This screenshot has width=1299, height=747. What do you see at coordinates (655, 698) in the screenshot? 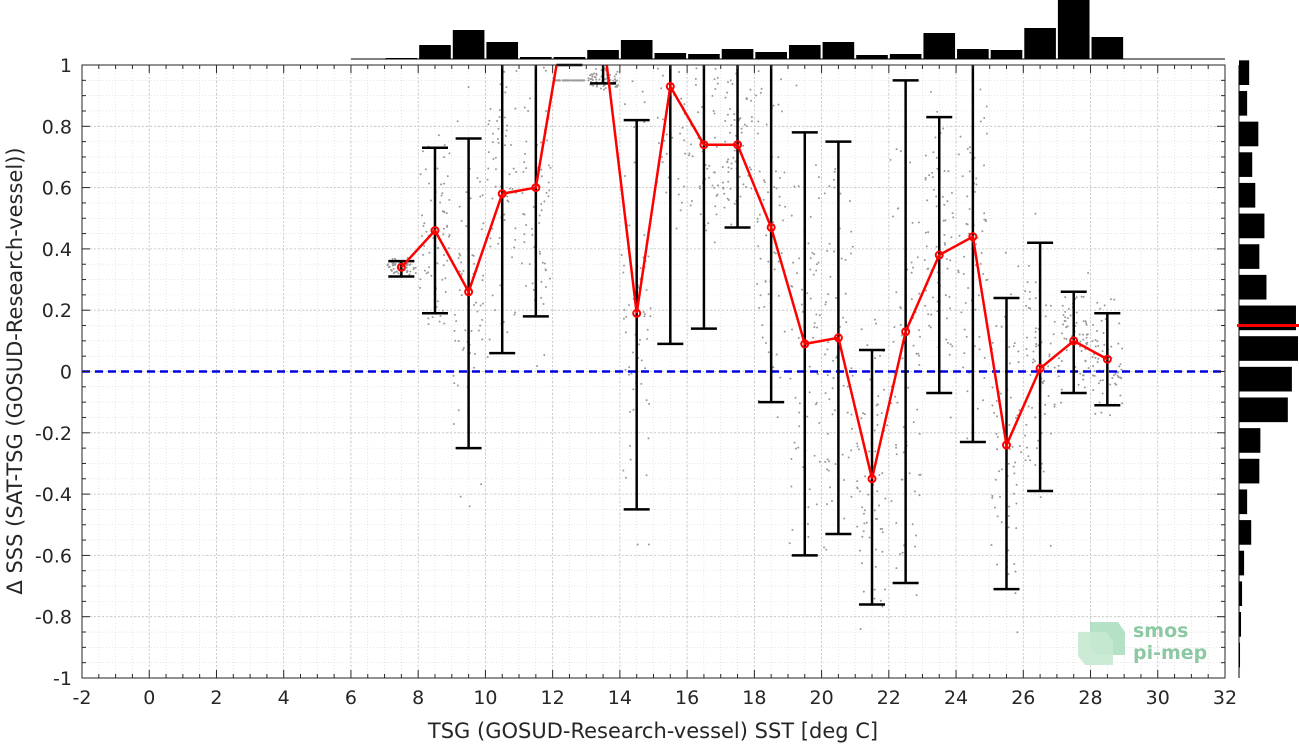
I see `x-tick-labels: -2 0 2 4 6 8 10 12 14 16 18 20 22 24 26 28 30 32` at bounding box center [655, 698].